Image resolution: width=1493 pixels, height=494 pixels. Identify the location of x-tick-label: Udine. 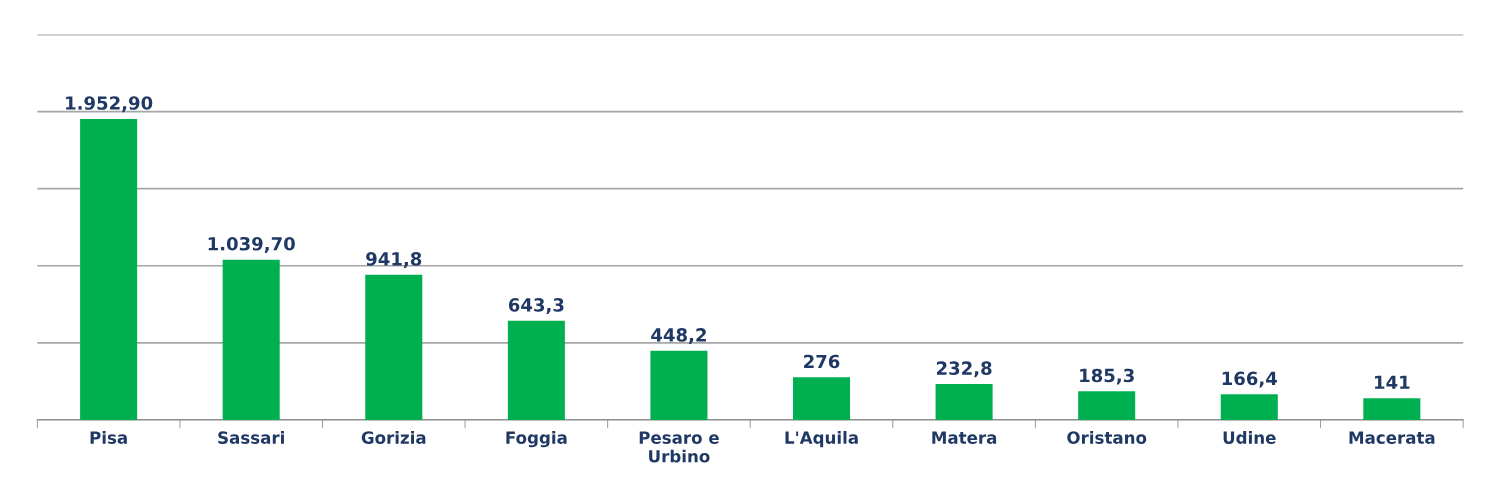
(1249, 437).